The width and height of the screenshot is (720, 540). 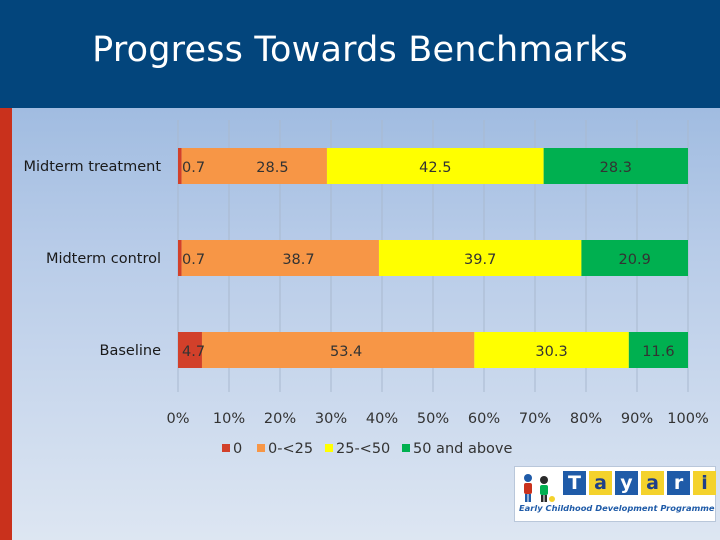 What do you see at coordinates (637, 419) in the screenshot?
I see `x-tick-label: 90%` at bounding box center [637, 419].